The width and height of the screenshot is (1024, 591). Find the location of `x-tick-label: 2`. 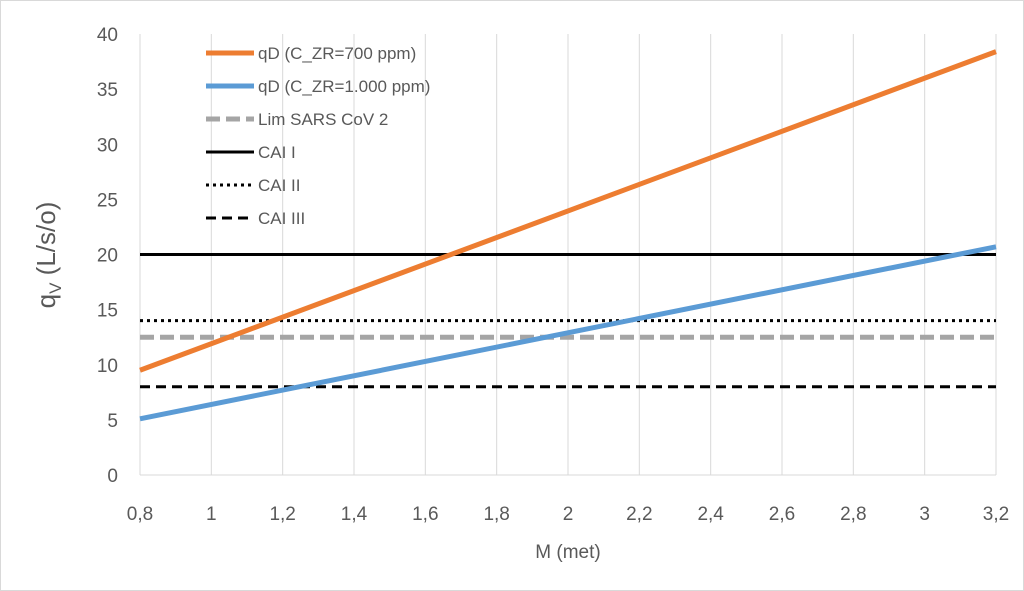

x-tick-label: 2 is located at coordinates (568, 514).